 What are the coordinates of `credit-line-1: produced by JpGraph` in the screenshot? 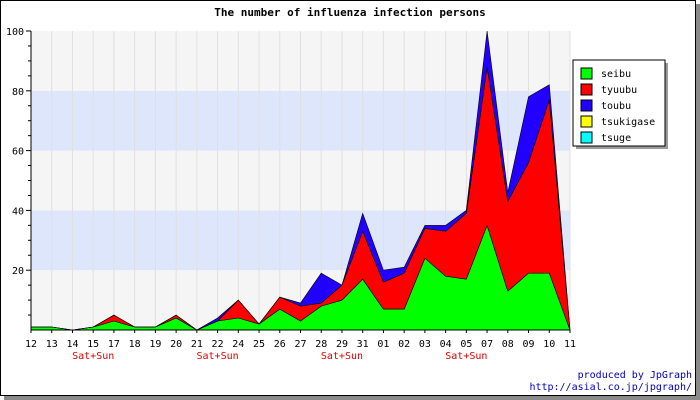 It's located at (635, 375).